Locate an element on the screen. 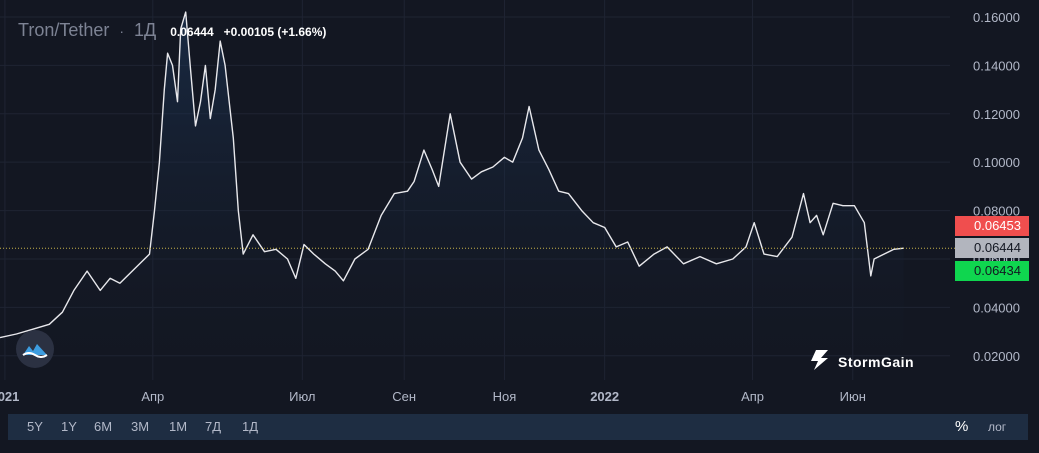  brand-watermark: StormGain is located at coordinates (861, 361).